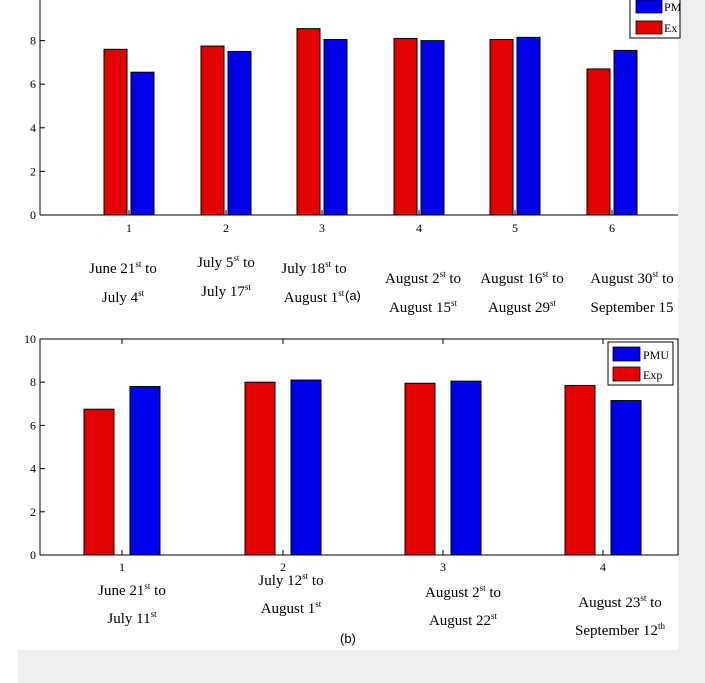  What do you see at coordinates (348, 638) in the screenshot?
I see `chart-b-caption: (b)` at bounding box center [348, 638].